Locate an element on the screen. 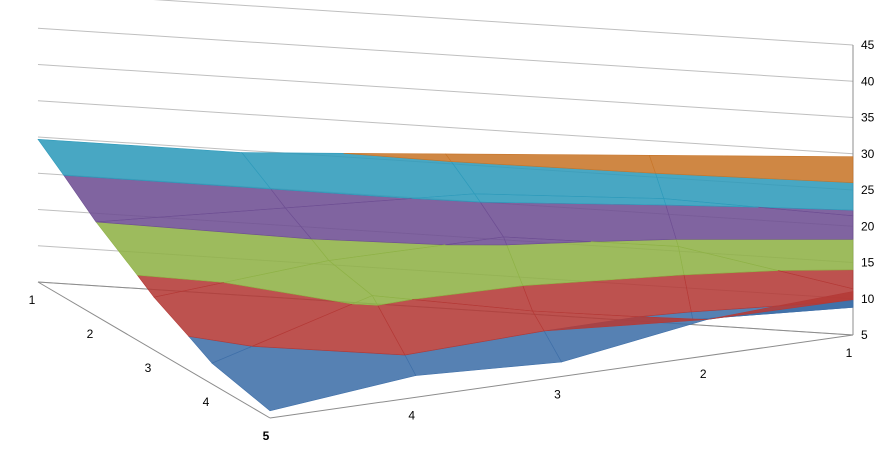 This screenshot has width=893, height=456. x-tick-label: 2 is located at coordinates (703, 374).